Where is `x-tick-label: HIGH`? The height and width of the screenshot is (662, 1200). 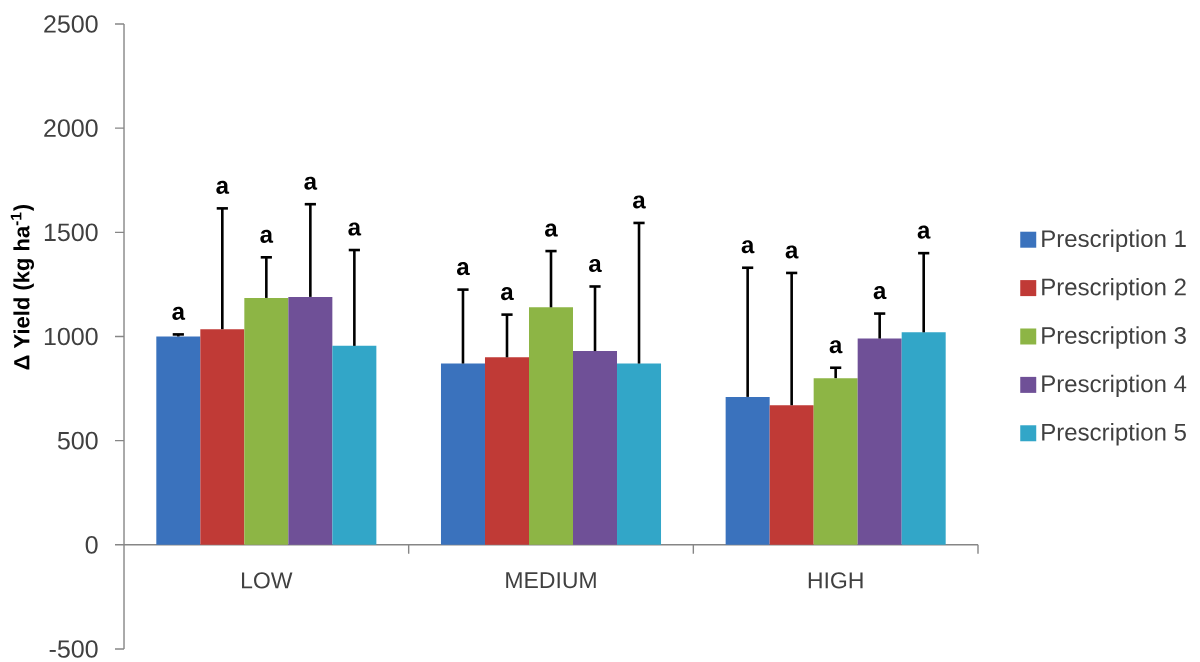
x-tick-label: HIGH is located at coordinates (835, 580).